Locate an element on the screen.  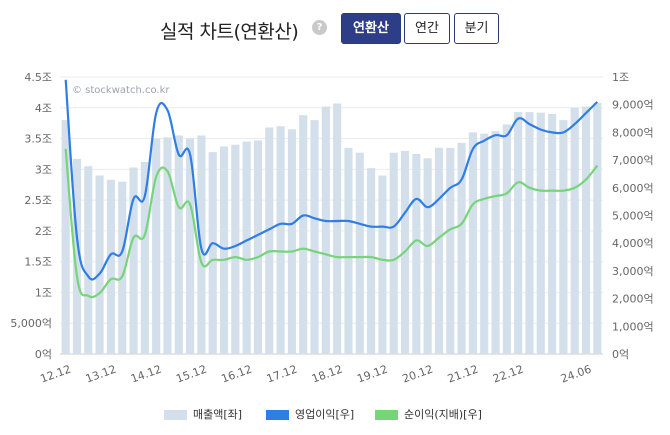
left-tick-label: 3조 is located at coordinates (43, 169).